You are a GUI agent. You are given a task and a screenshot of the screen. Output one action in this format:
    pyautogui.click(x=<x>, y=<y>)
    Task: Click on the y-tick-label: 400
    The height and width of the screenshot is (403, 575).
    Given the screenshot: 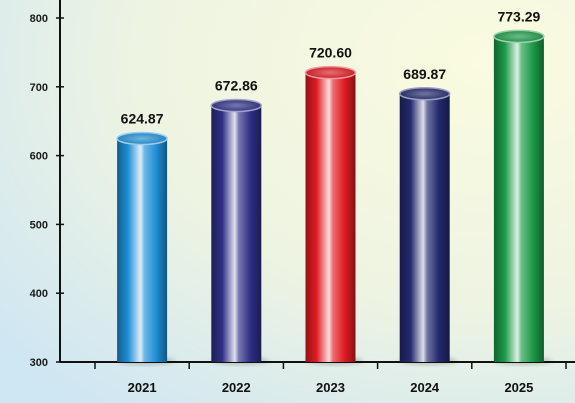 What is the action you would take?
    pyautogui.click(x=39, y=294)
    